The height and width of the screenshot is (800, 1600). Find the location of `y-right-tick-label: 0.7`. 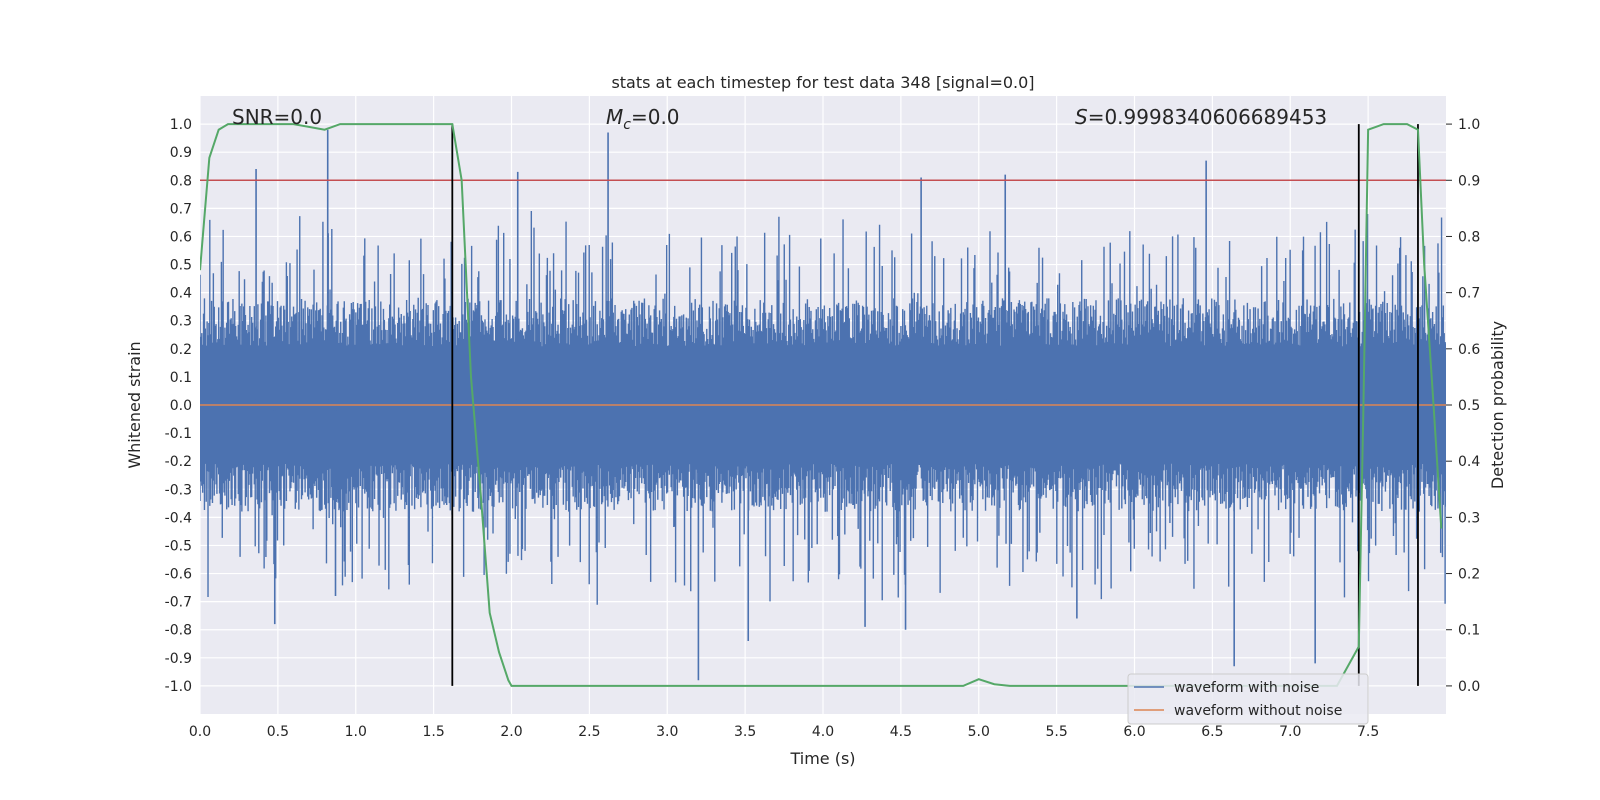

y-right-tick-label: 0.7 is located at coordinates (1469, 294).